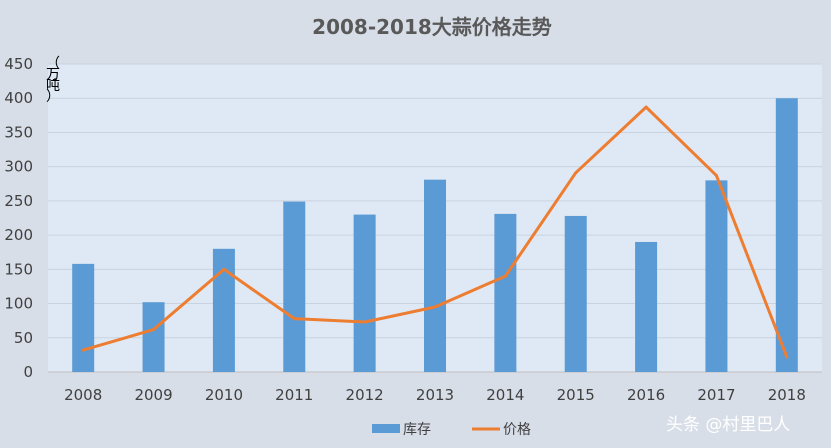 Image resolution: width=831 pixels, height=448 pixels. Describe the element at coordinates (432, 27) in the screenshot. I see `chart-title: 2008-2018大蒜价格走势` at that location.